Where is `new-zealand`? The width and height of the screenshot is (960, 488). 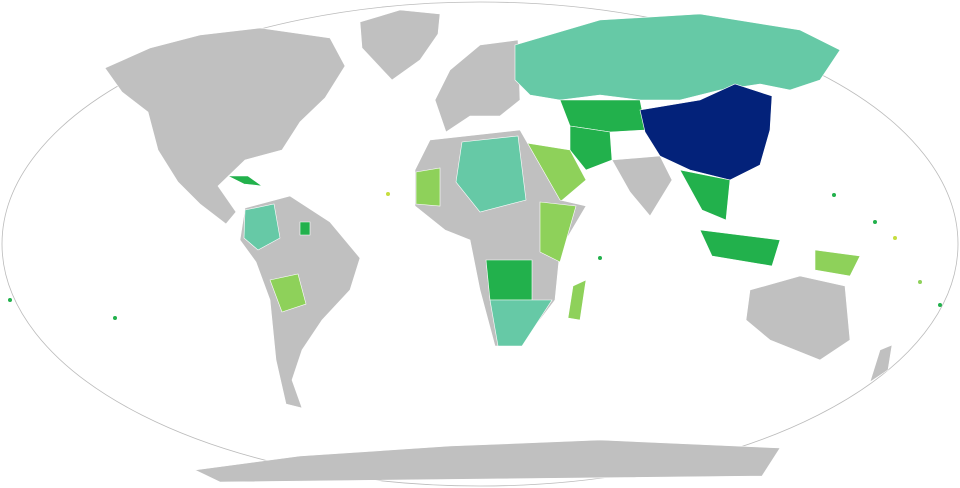 new-zealand is located at coordinates (881, 363).